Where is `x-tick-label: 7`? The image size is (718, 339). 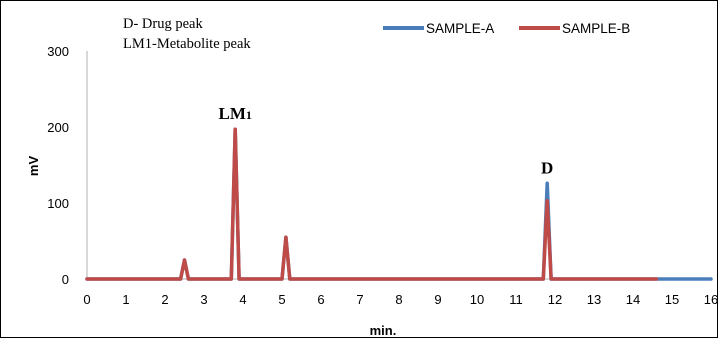 x-tick-label: 7 is located at coordinates (359, 299).